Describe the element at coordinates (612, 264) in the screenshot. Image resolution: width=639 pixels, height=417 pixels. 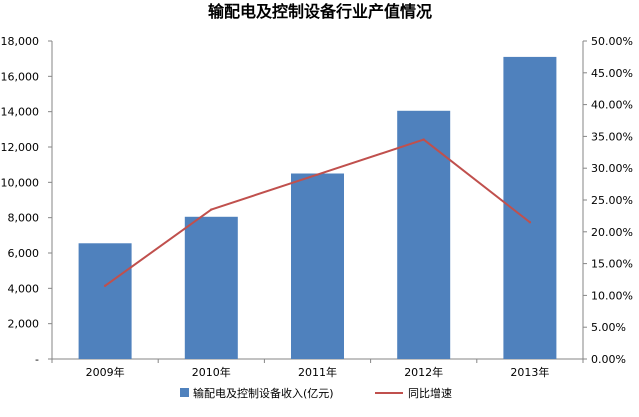
I see `right-tick-label: 15.00%` at that location.